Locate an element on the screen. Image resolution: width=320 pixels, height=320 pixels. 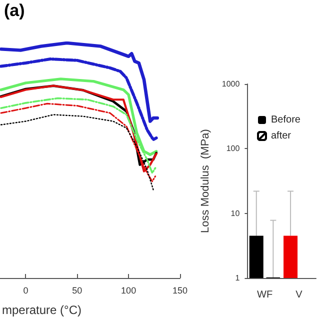
x-axis-title: mperature (°C) is located at coordinates (42, 310).